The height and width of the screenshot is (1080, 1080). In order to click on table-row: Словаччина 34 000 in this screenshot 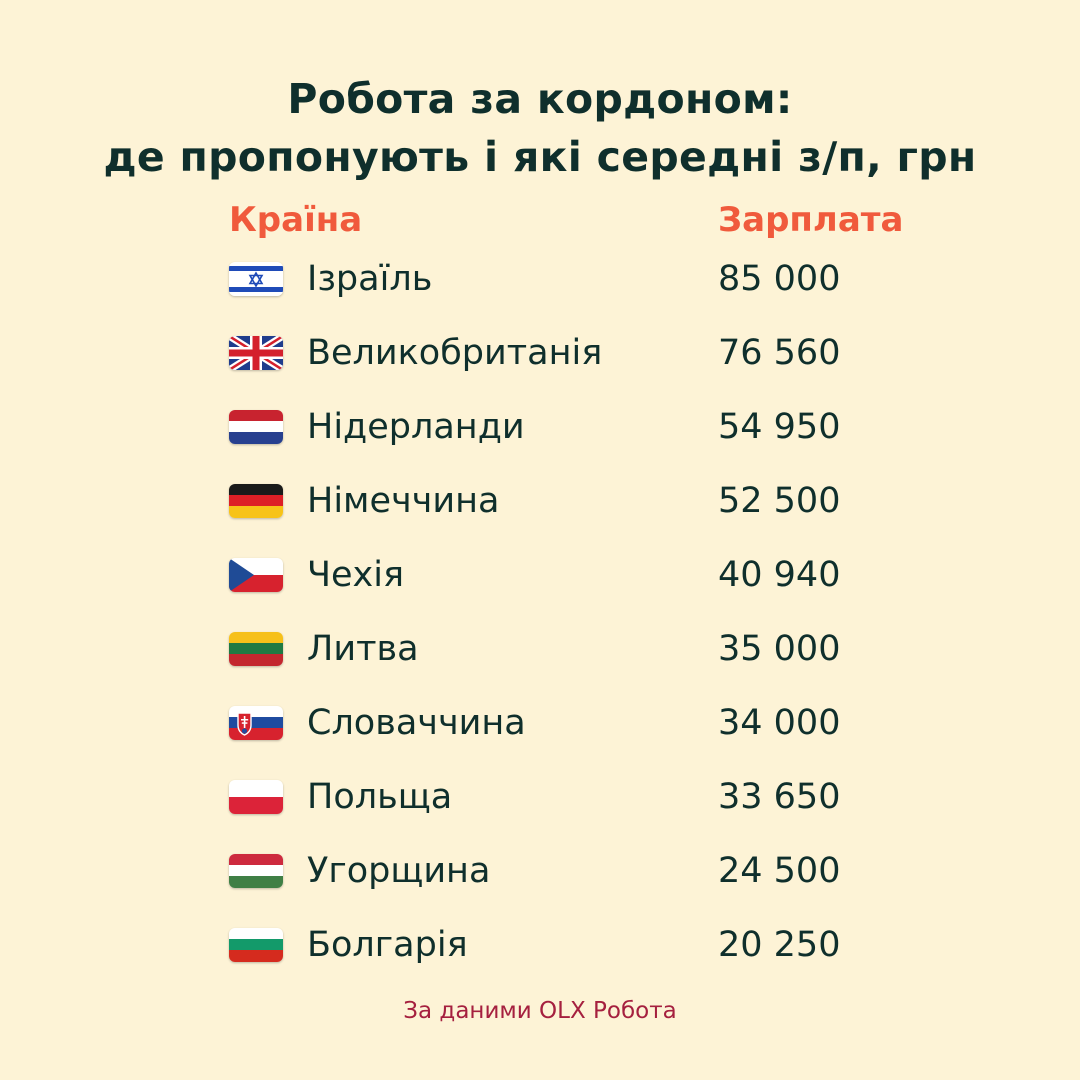, I will do `click(540, 729)`.